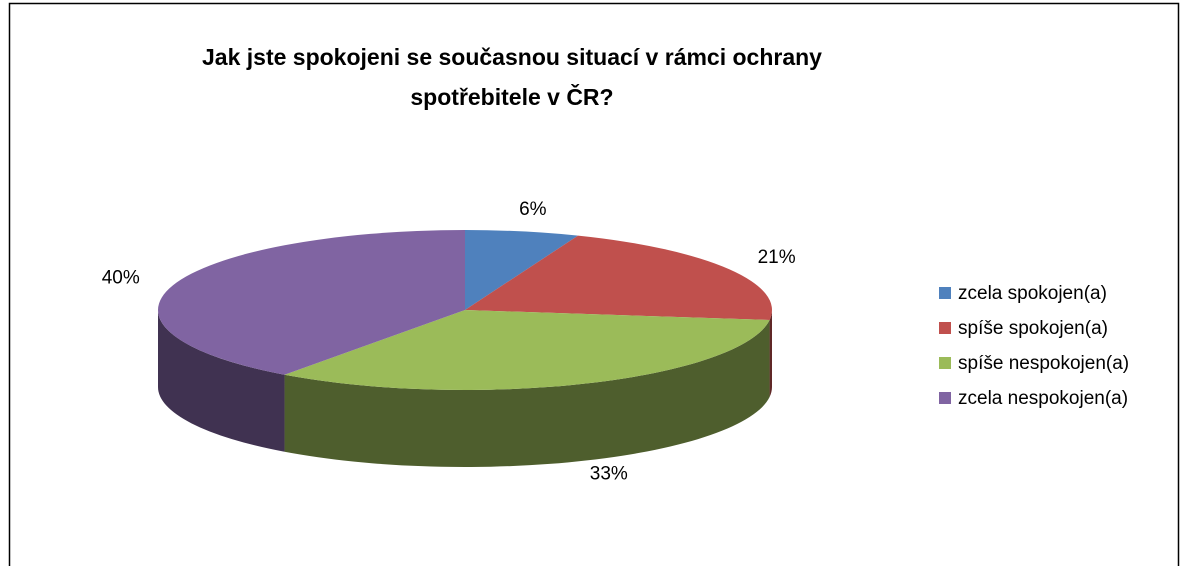 Image resolution: width=1185 pixels, height=566 pixels. What do you see at coordinates (609, 473) in the screenshot?
I see `data-label: 33%` at bounding box center [609, 473].